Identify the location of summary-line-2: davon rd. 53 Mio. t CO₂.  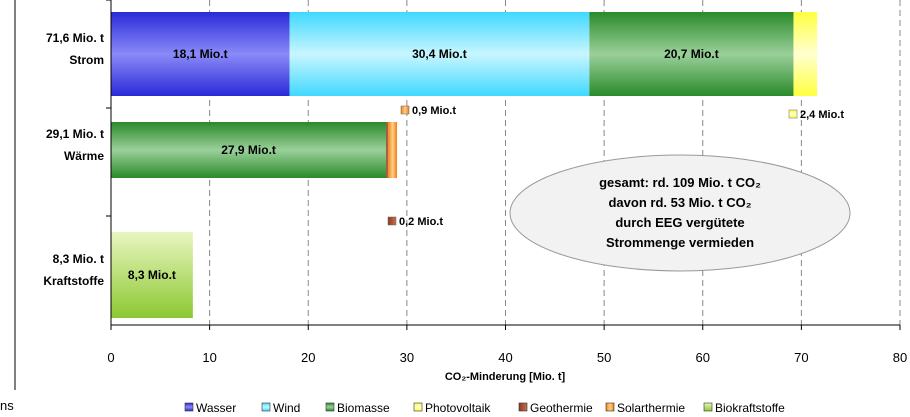
(679, 202).